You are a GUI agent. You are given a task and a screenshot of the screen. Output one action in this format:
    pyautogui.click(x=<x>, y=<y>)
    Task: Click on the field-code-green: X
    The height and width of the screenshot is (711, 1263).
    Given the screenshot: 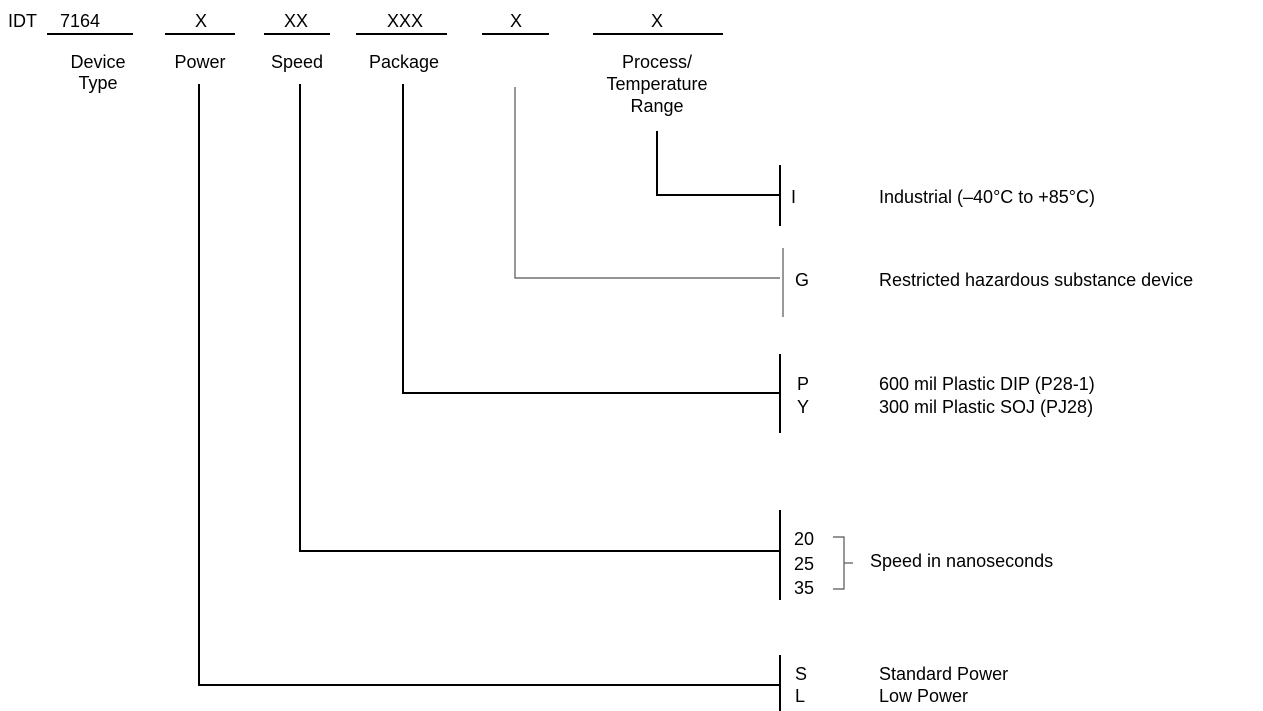 What is the action you would take?
    pyautogui.click(x=516, y=21)
    